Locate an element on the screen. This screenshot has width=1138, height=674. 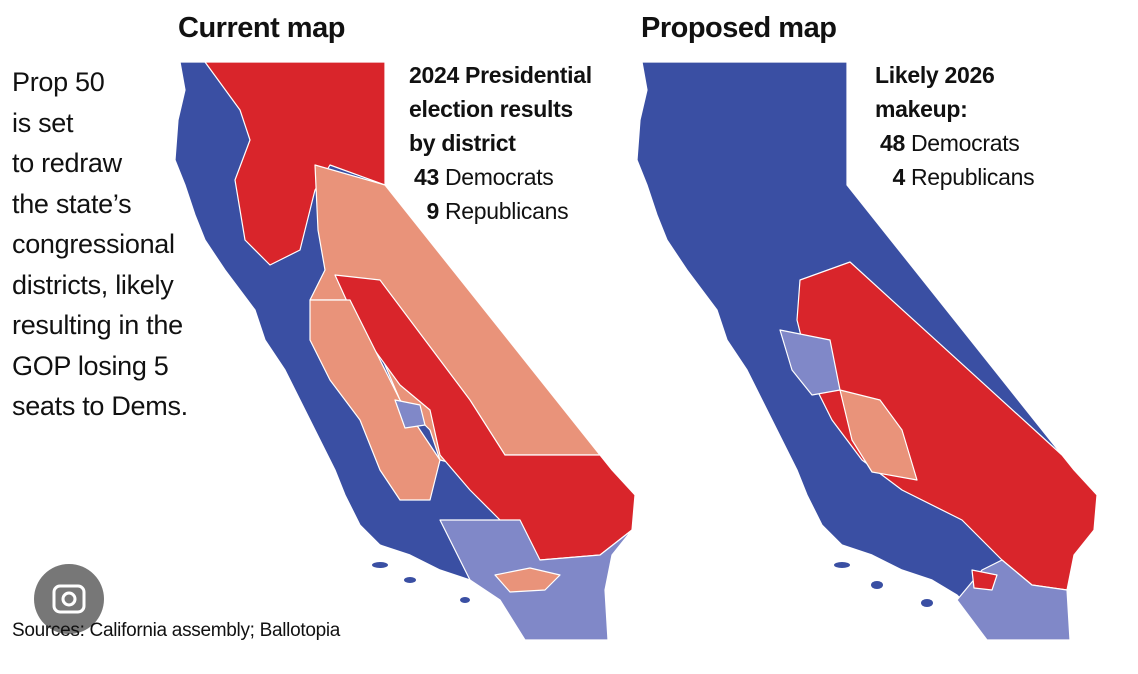
lens-icon is located at coordinates (69, 599).